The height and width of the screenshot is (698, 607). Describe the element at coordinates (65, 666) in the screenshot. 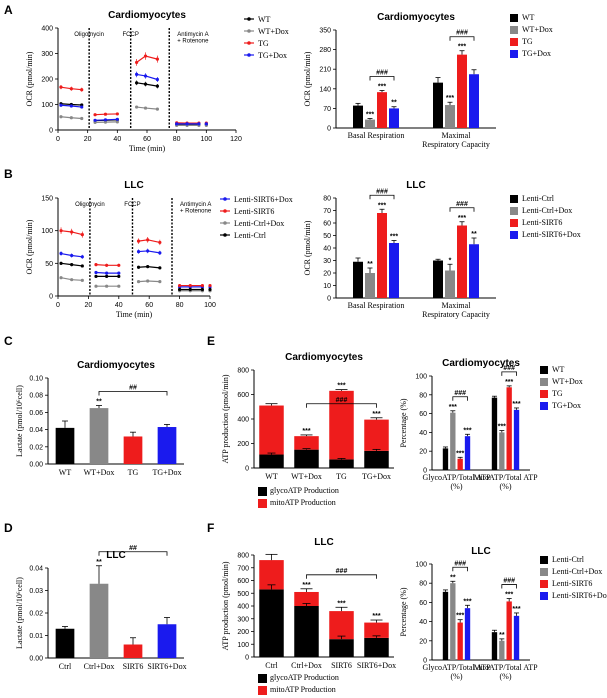

I see `x-category-label: Ctrl` at that location.